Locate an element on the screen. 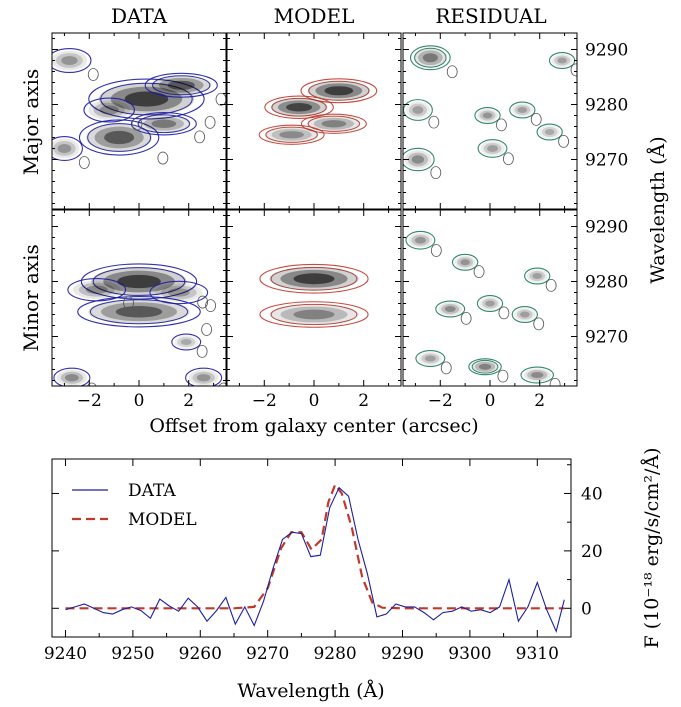 The height and width of the screenshot is (707, 681). spectrum-x-tick-label: 9290 is located at coordinates (402, 654).